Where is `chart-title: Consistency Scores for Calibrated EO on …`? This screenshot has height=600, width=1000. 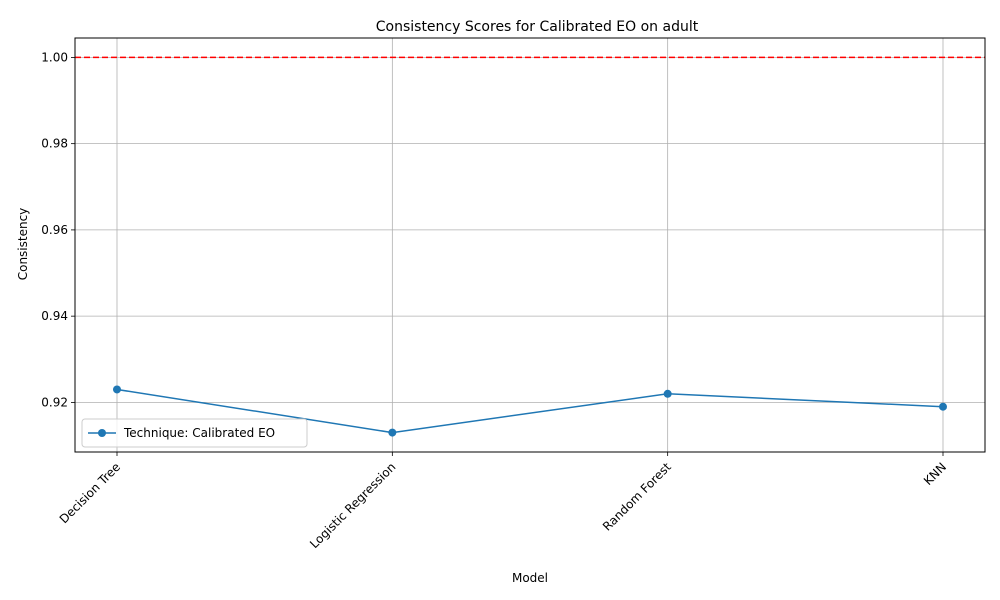 chart-title: Consistency Scores for Calibrated EO on … is located at coordinates (537, 27).